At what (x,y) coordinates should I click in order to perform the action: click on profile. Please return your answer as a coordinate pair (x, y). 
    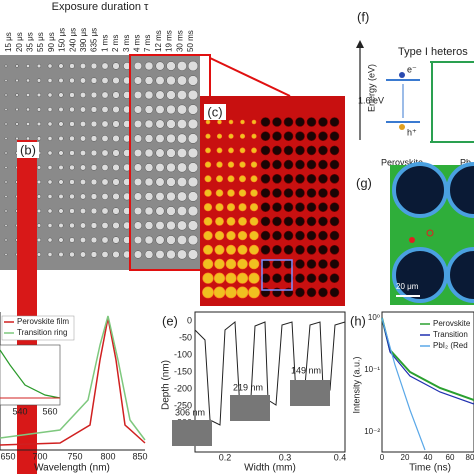
    Looking at the image, I should click on (270, 373).